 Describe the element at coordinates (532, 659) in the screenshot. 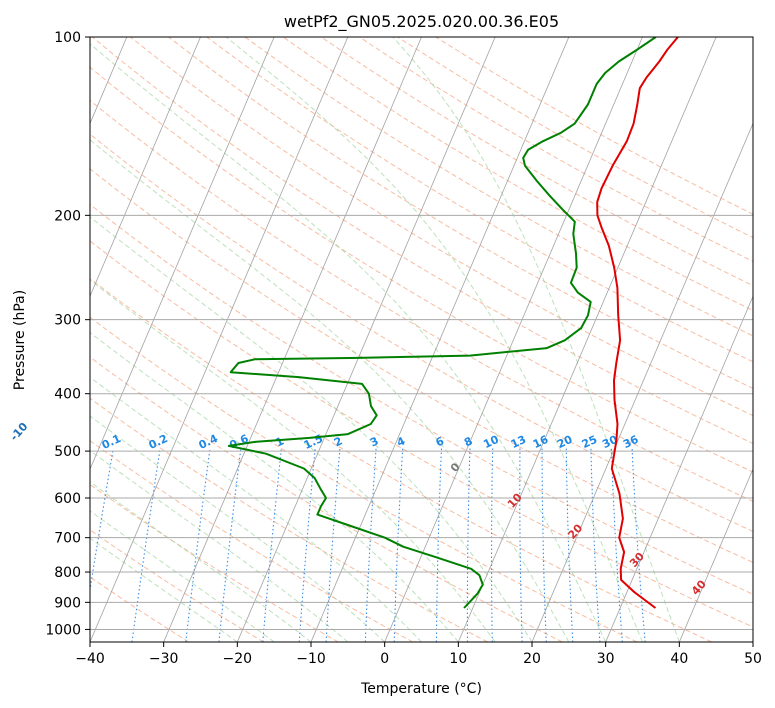

I see `x-tick-label: 20` at that location.